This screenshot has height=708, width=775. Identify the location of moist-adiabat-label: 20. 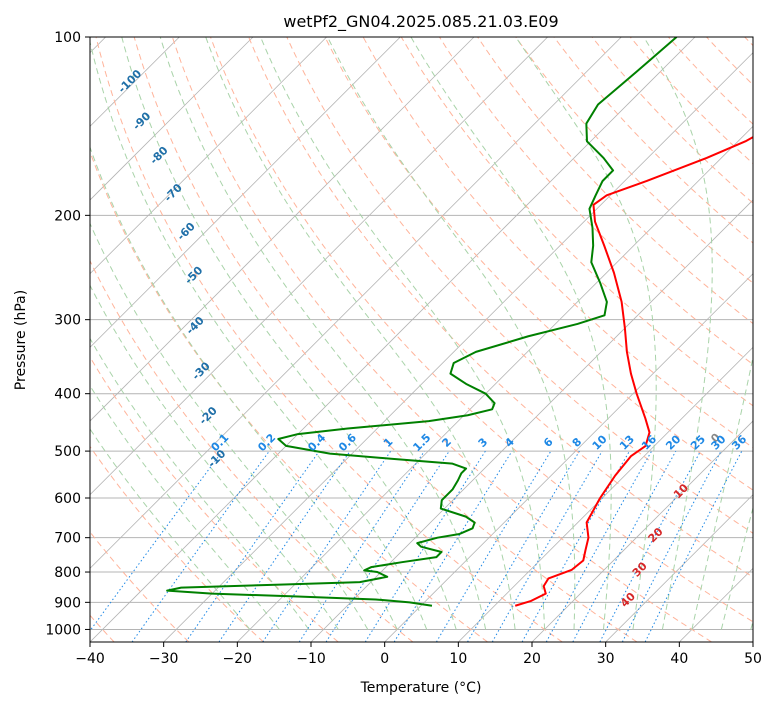
(656, 535).